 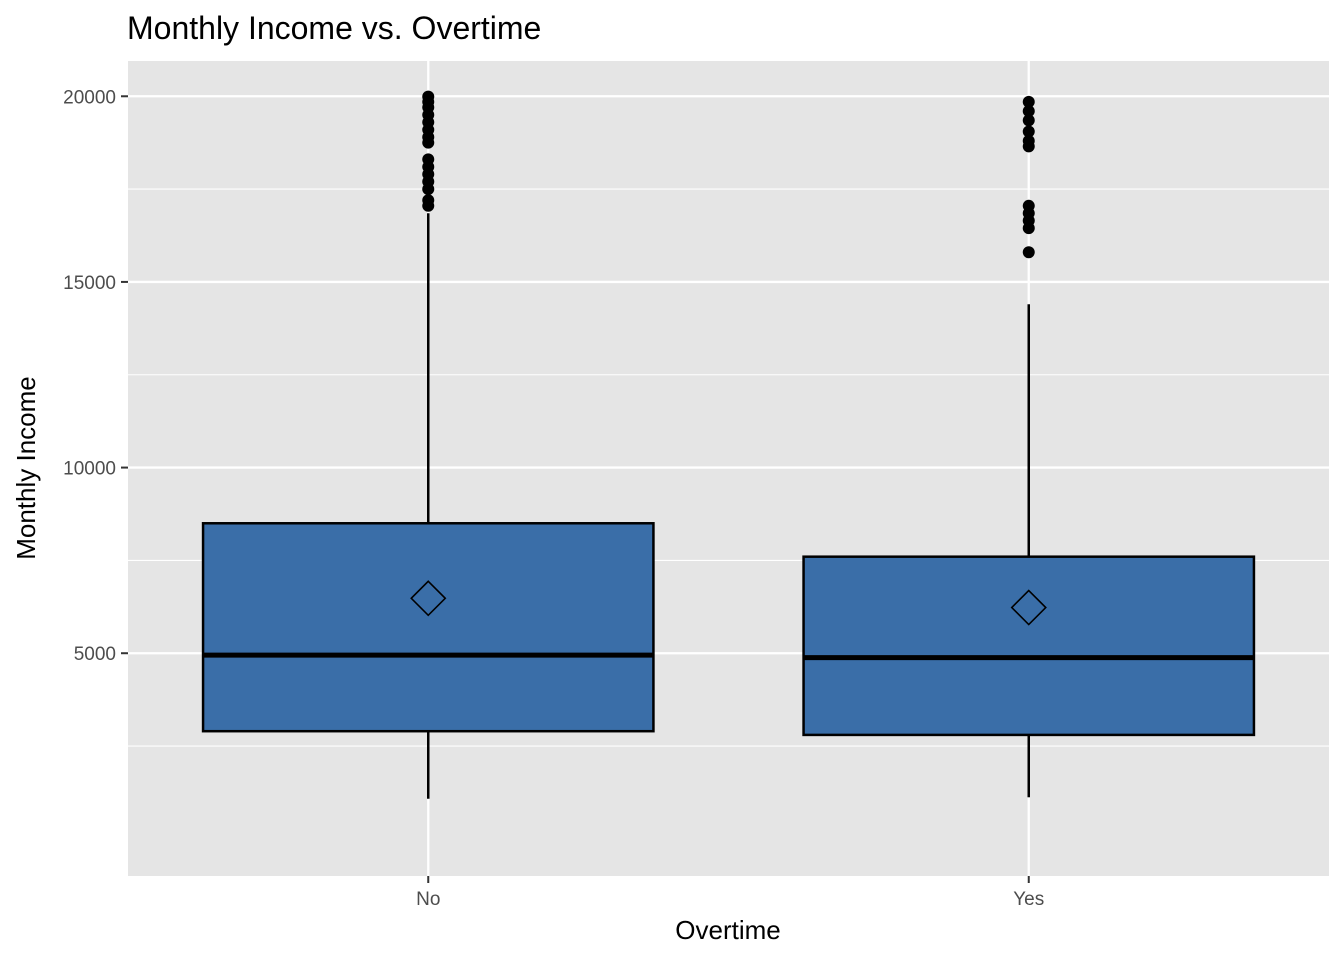 What do you see at coordinates (89, 469) in the screenshot?
I see `y-tick-label: 10000` at bounding box center [89, 469].